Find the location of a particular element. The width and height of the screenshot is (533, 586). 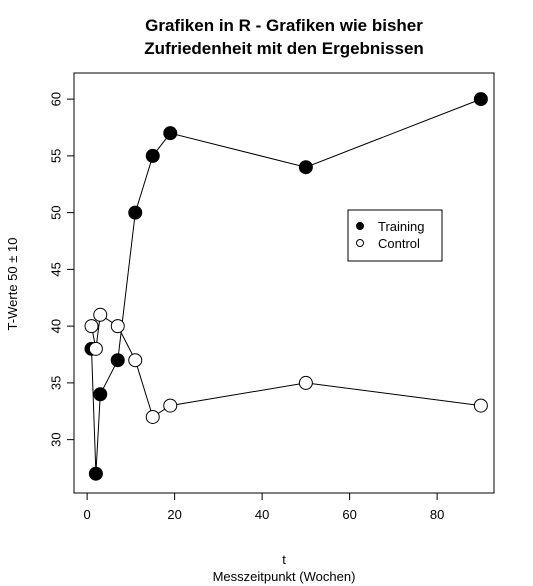

chart-subtitle: Zufriedenheit mit den Ergebnissen is located at coordinates (284, 48).